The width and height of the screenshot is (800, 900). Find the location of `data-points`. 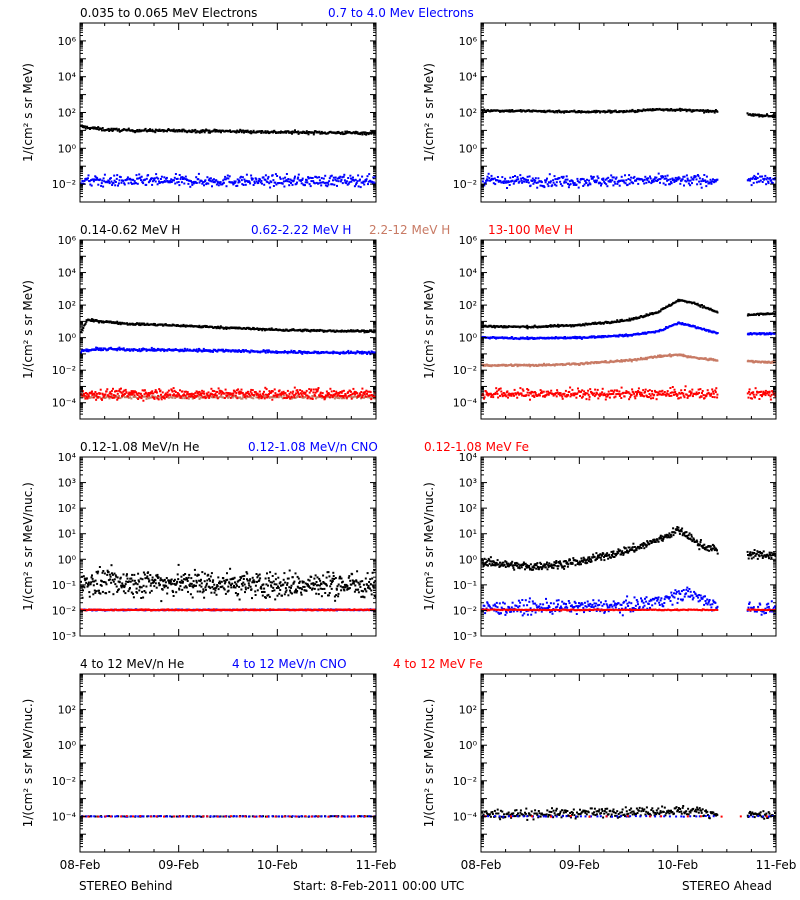

data-points is located at coordinates (628, 148).